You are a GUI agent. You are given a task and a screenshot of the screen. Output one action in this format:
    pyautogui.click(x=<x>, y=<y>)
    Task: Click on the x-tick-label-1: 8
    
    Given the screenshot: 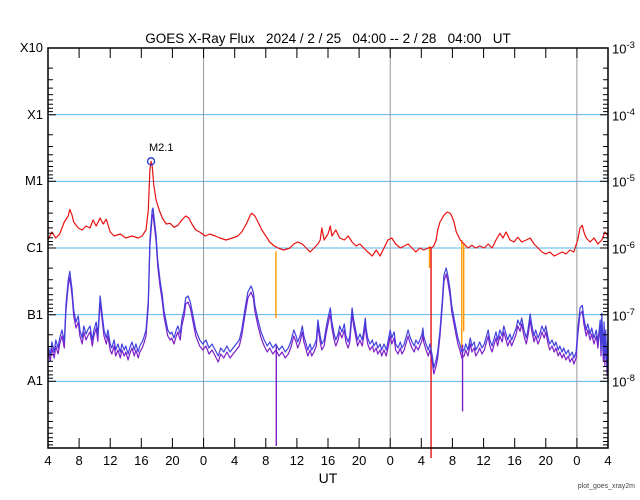 What is the action you would take?
    pyautogui.click(x=79, y=460)
    